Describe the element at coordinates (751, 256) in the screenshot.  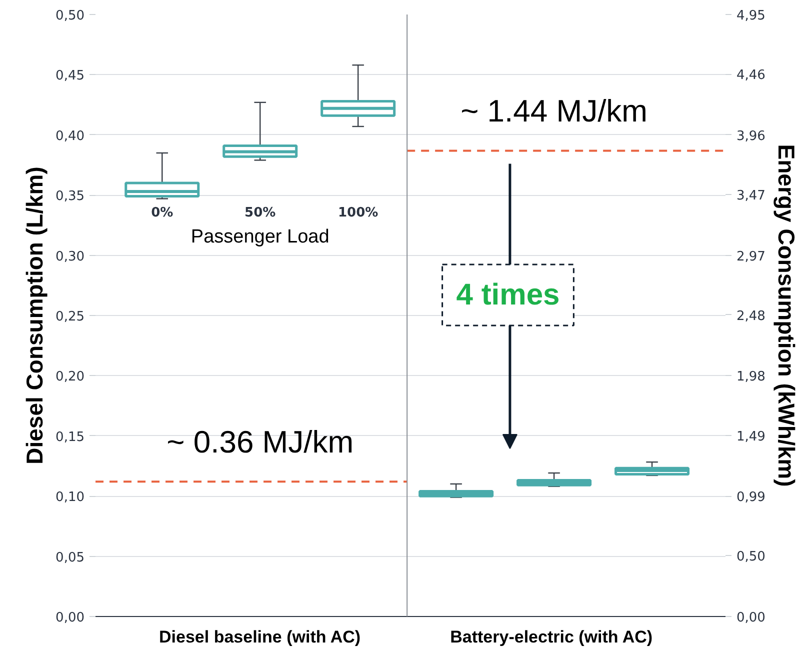
I see `y2-tick-label: 2,97` at that location.